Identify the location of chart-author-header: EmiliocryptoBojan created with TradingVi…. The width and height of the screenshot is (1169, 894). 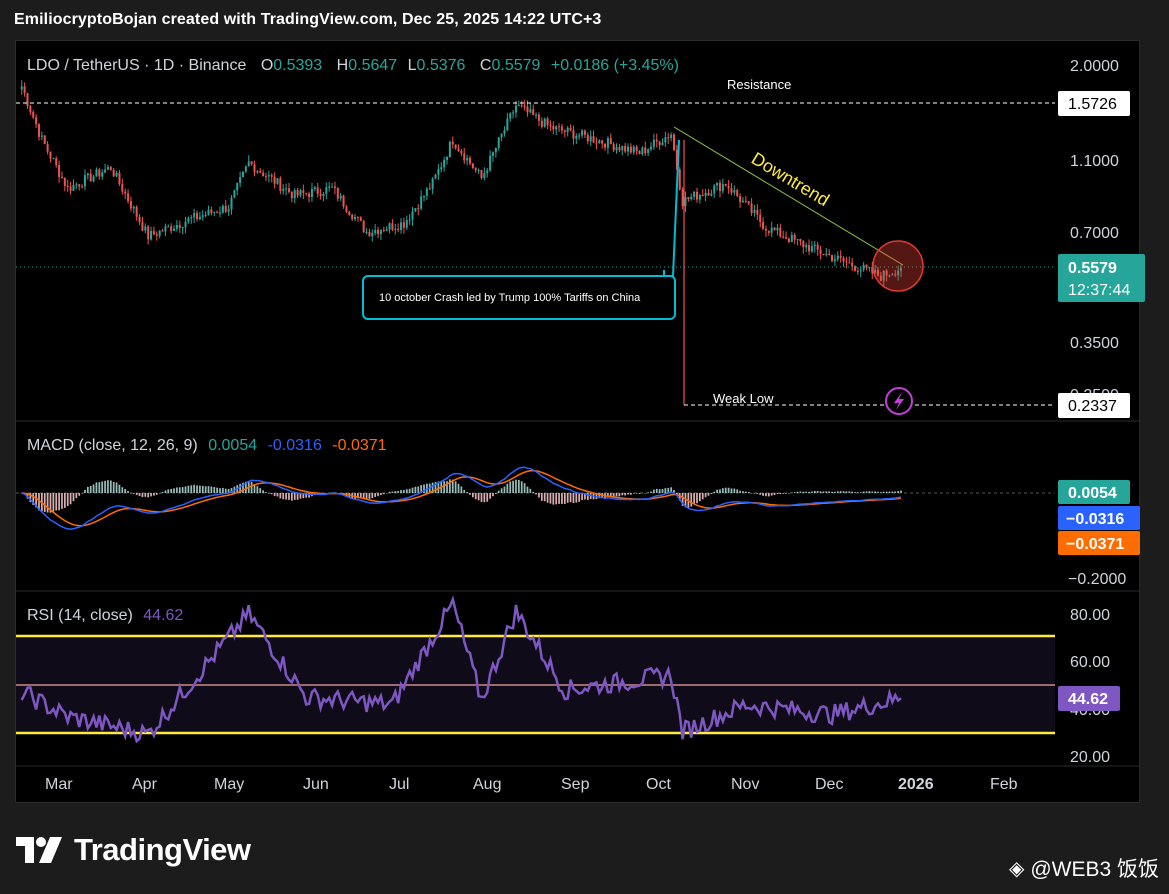
(308, 19).